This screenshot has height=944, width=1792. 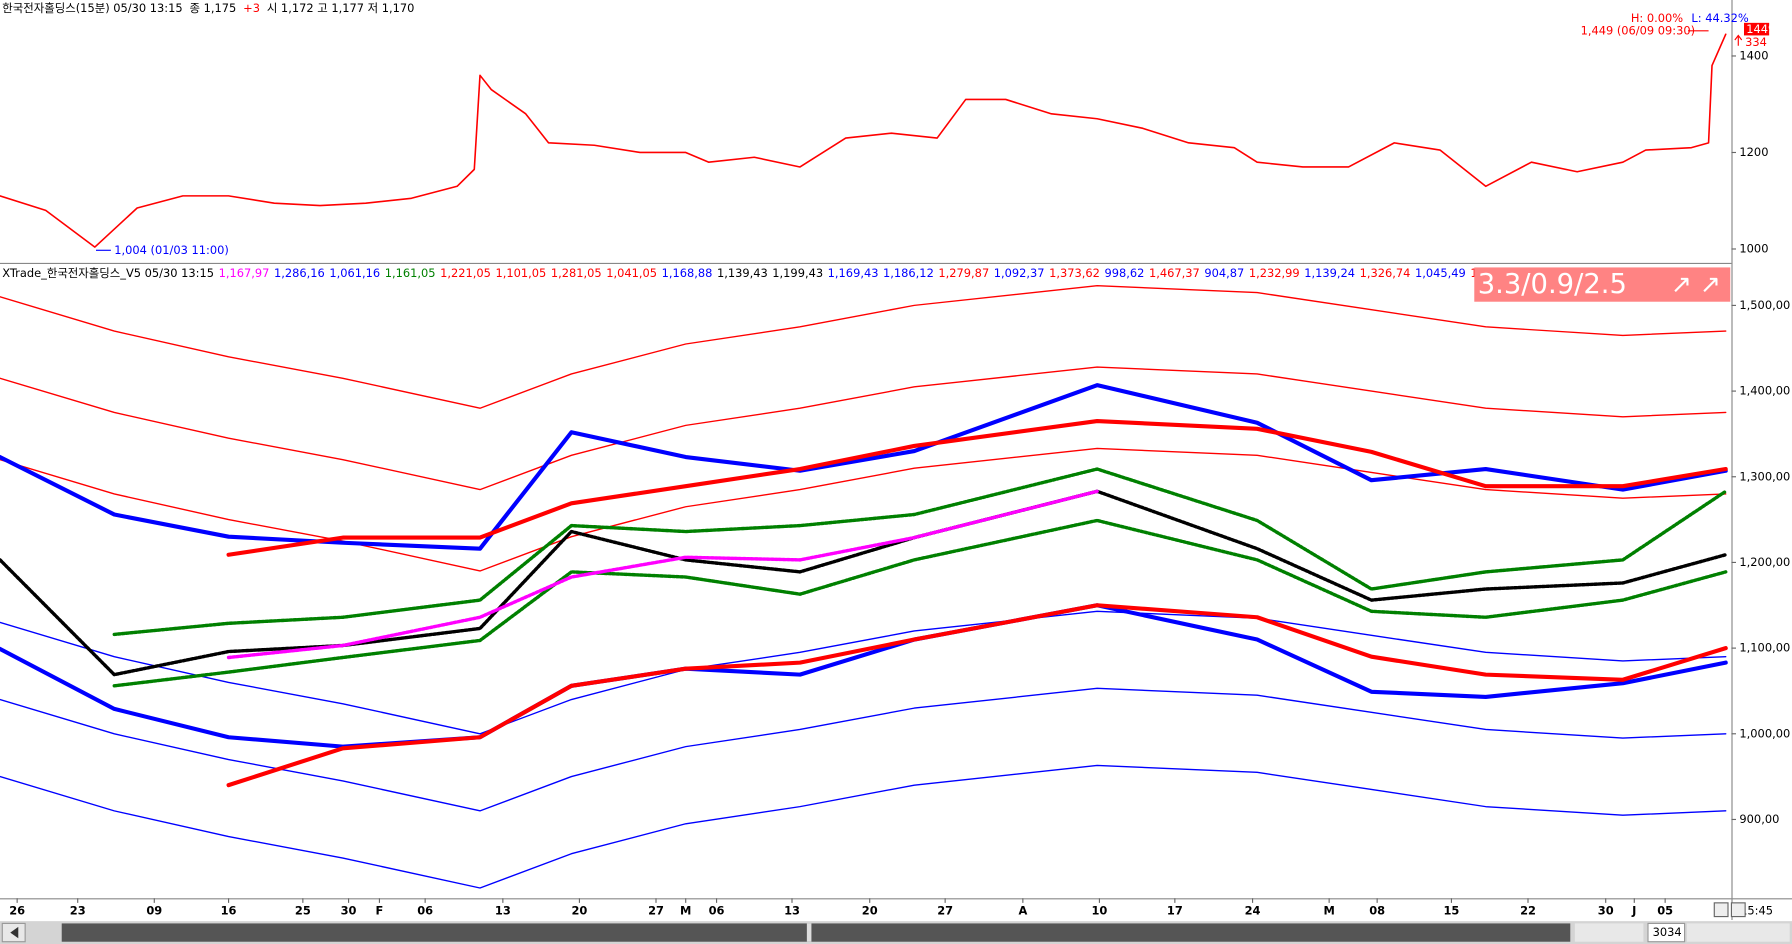 I want to click on time-label: 15:45, so click(x=1756, y=910).